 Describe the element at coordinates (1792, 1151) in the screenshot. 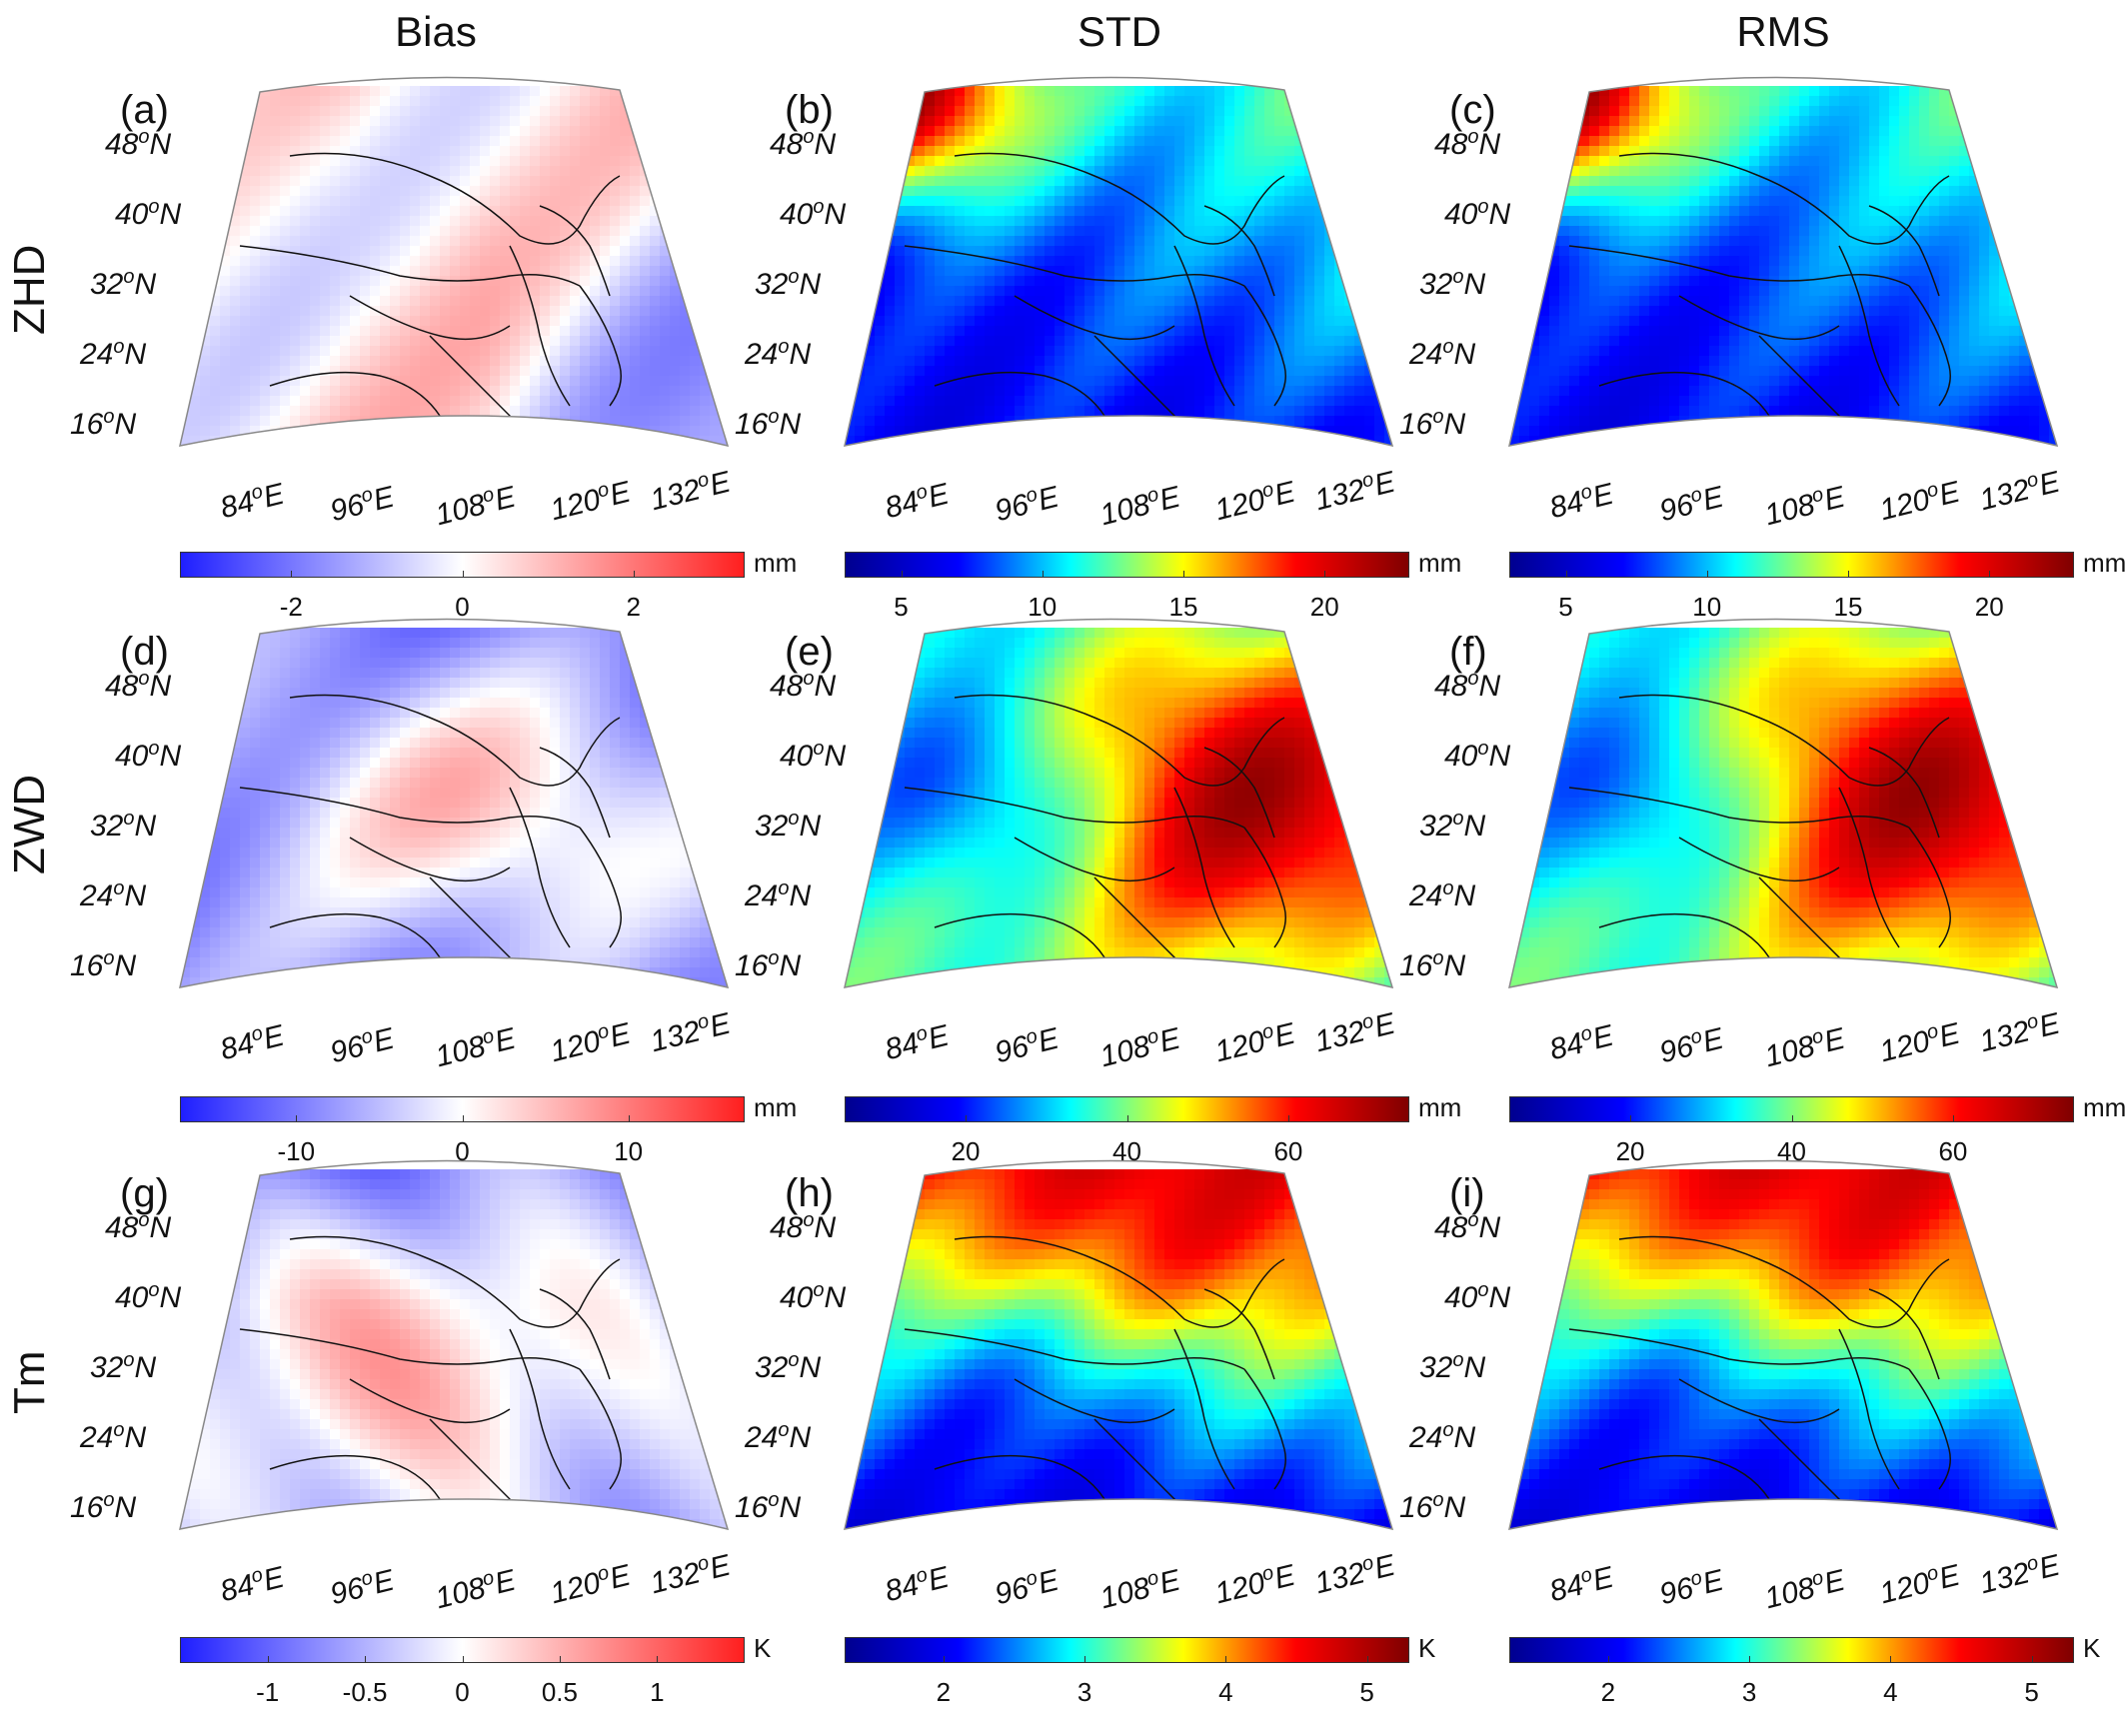

I see `colorbar-tick-label: 40` at that location.